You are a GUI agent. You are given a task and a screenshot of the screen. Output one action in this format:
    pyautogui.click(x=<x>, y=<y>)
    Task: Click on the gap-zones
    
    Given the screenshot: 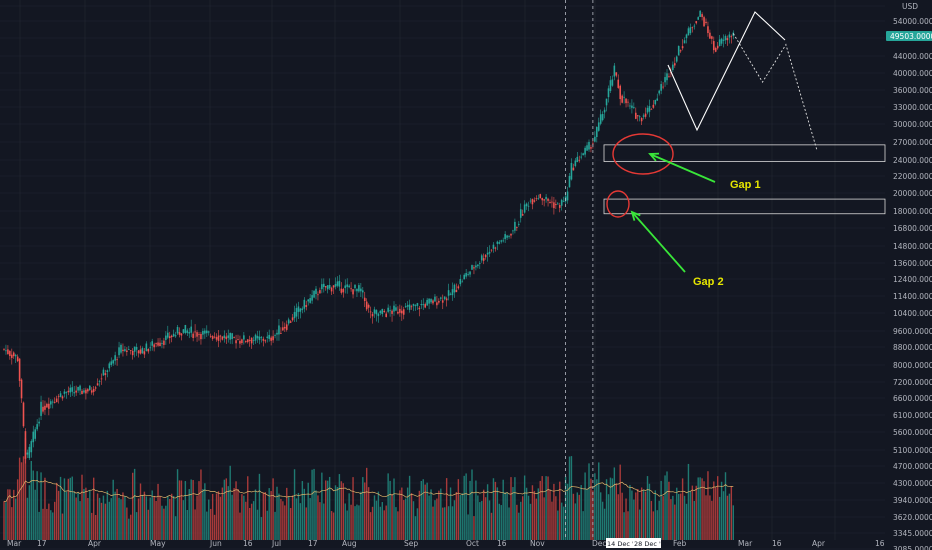 What is the action you would take?
    pyautogui.click(x=744, y=175)
    